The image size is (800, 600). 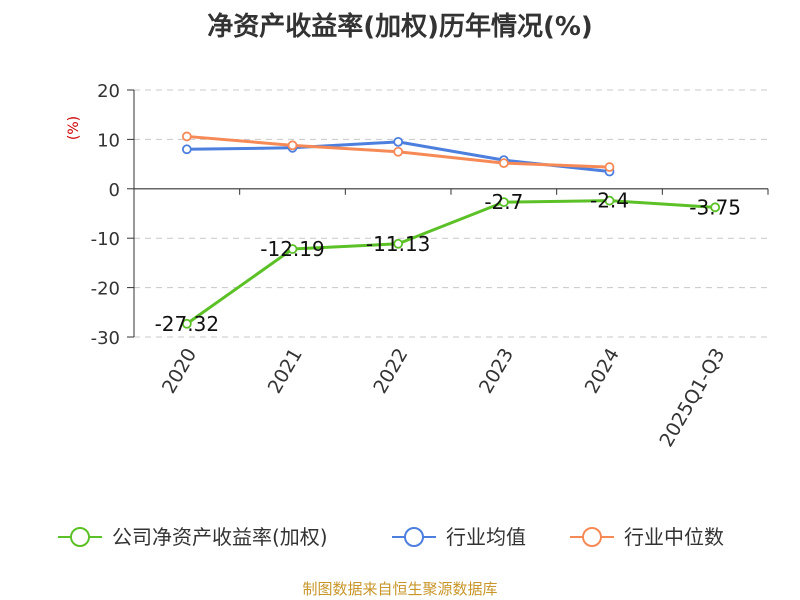 I want to click on series-line, so click(x=450, y=262).